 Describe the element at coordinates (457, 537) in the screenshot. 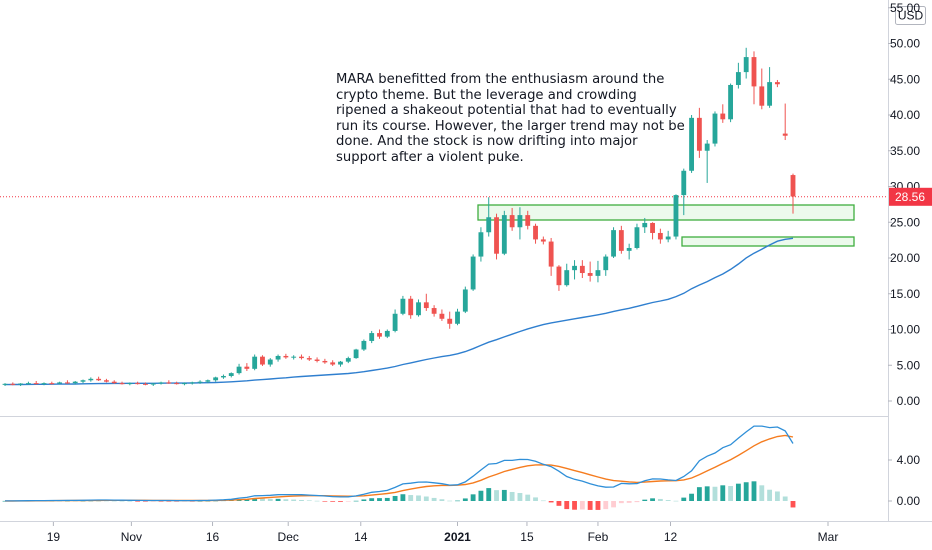

I see `x-tick-label: 2021` at that location.